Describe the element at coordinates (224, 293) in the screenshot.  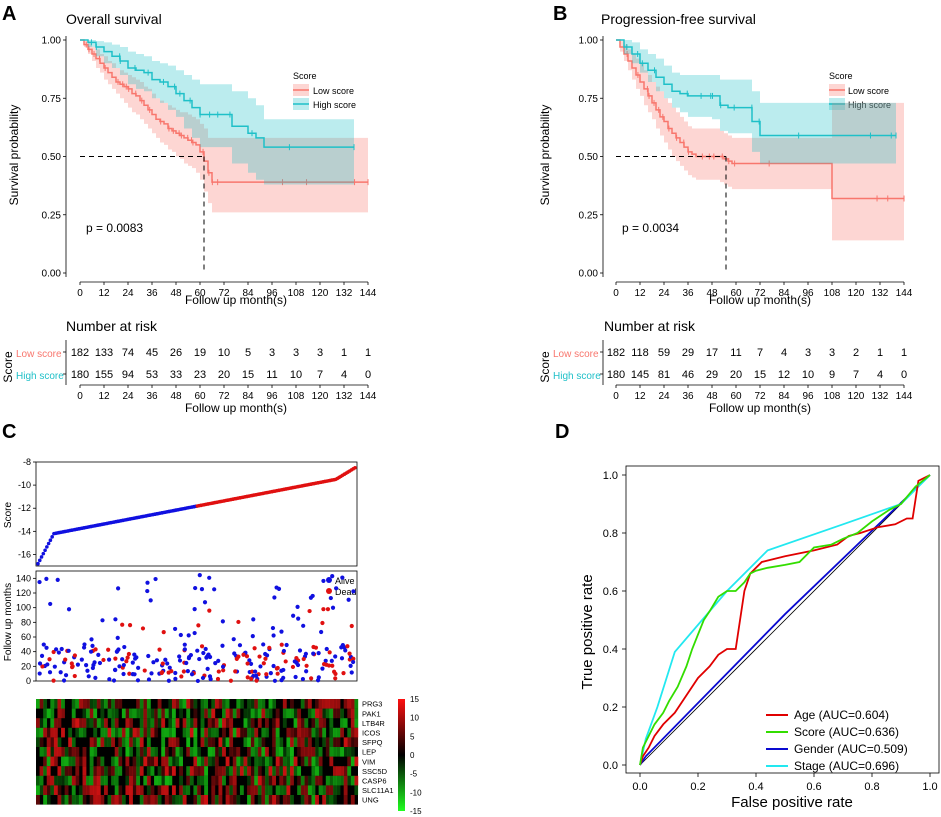
I see `km-x-tick-label: 72` at that location.